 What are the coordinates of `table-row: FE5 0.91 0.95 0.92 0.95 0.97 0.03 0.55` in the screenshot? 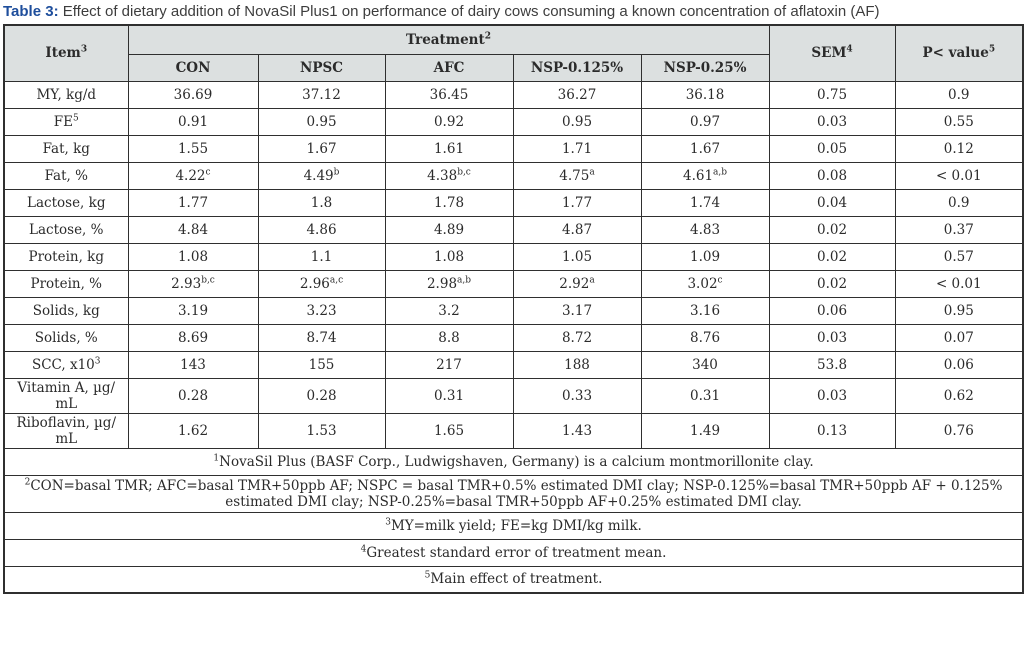 It's located at (513, 121).